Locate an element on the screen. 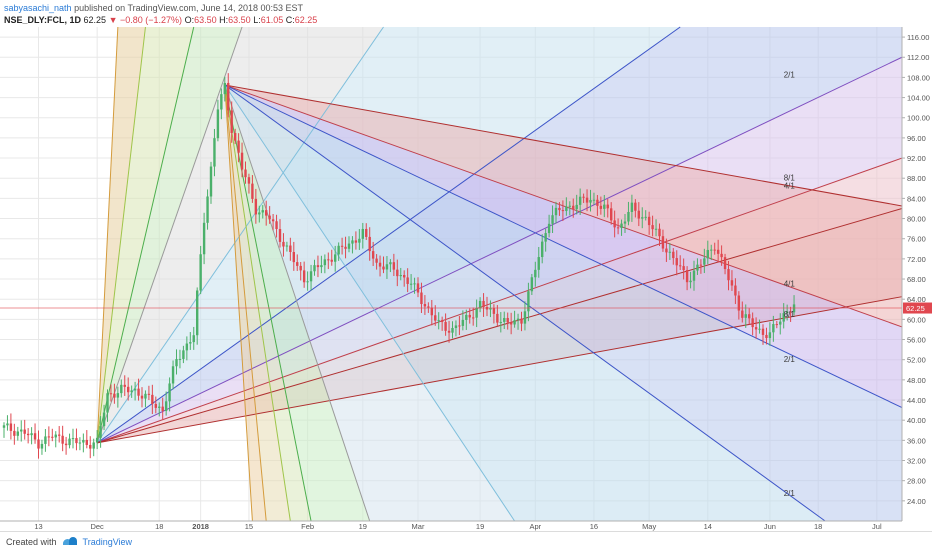 This screenshot has height=551, width=932. y-tick-label: 96.00 is located at coordinates (916, 138).